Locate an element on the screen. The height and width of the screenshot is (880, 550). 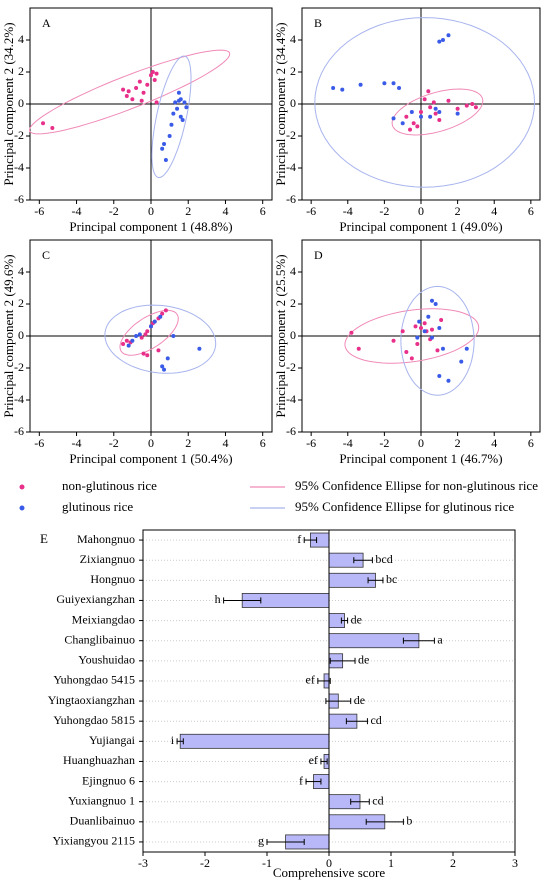
significance-letter: ef is located at coordinates (313, 760).